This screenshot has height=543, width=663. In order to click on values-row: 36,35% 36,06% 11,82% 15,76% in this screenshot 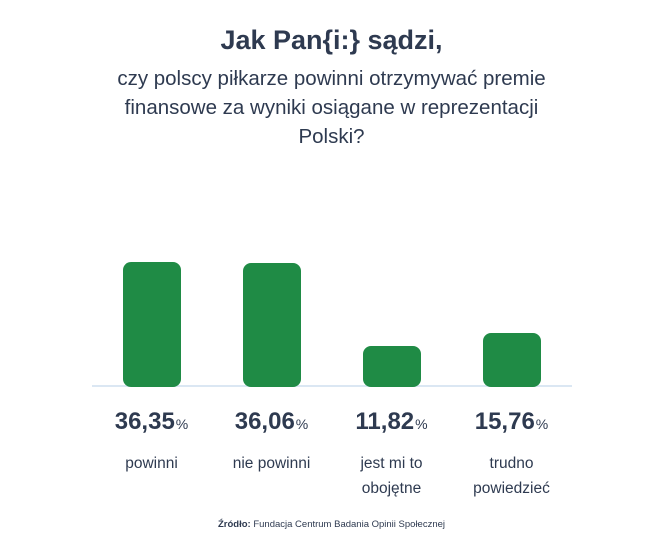, I will do `click(332, 423)`.